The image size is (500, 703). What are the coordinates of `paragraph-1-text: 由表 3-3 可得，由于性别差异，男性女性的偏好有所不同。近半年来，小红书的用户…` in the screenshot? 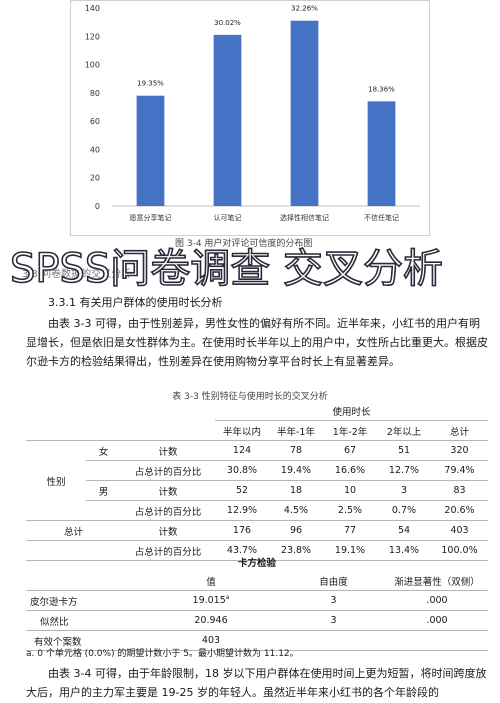 It's located at (257, 342).